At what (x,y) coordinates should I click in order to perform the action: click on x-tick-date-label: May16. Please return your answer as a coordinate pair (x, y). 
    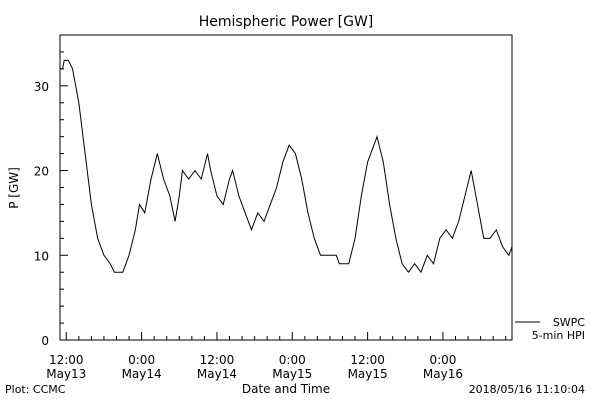
    Looking at the image, I should click on (443, 374).